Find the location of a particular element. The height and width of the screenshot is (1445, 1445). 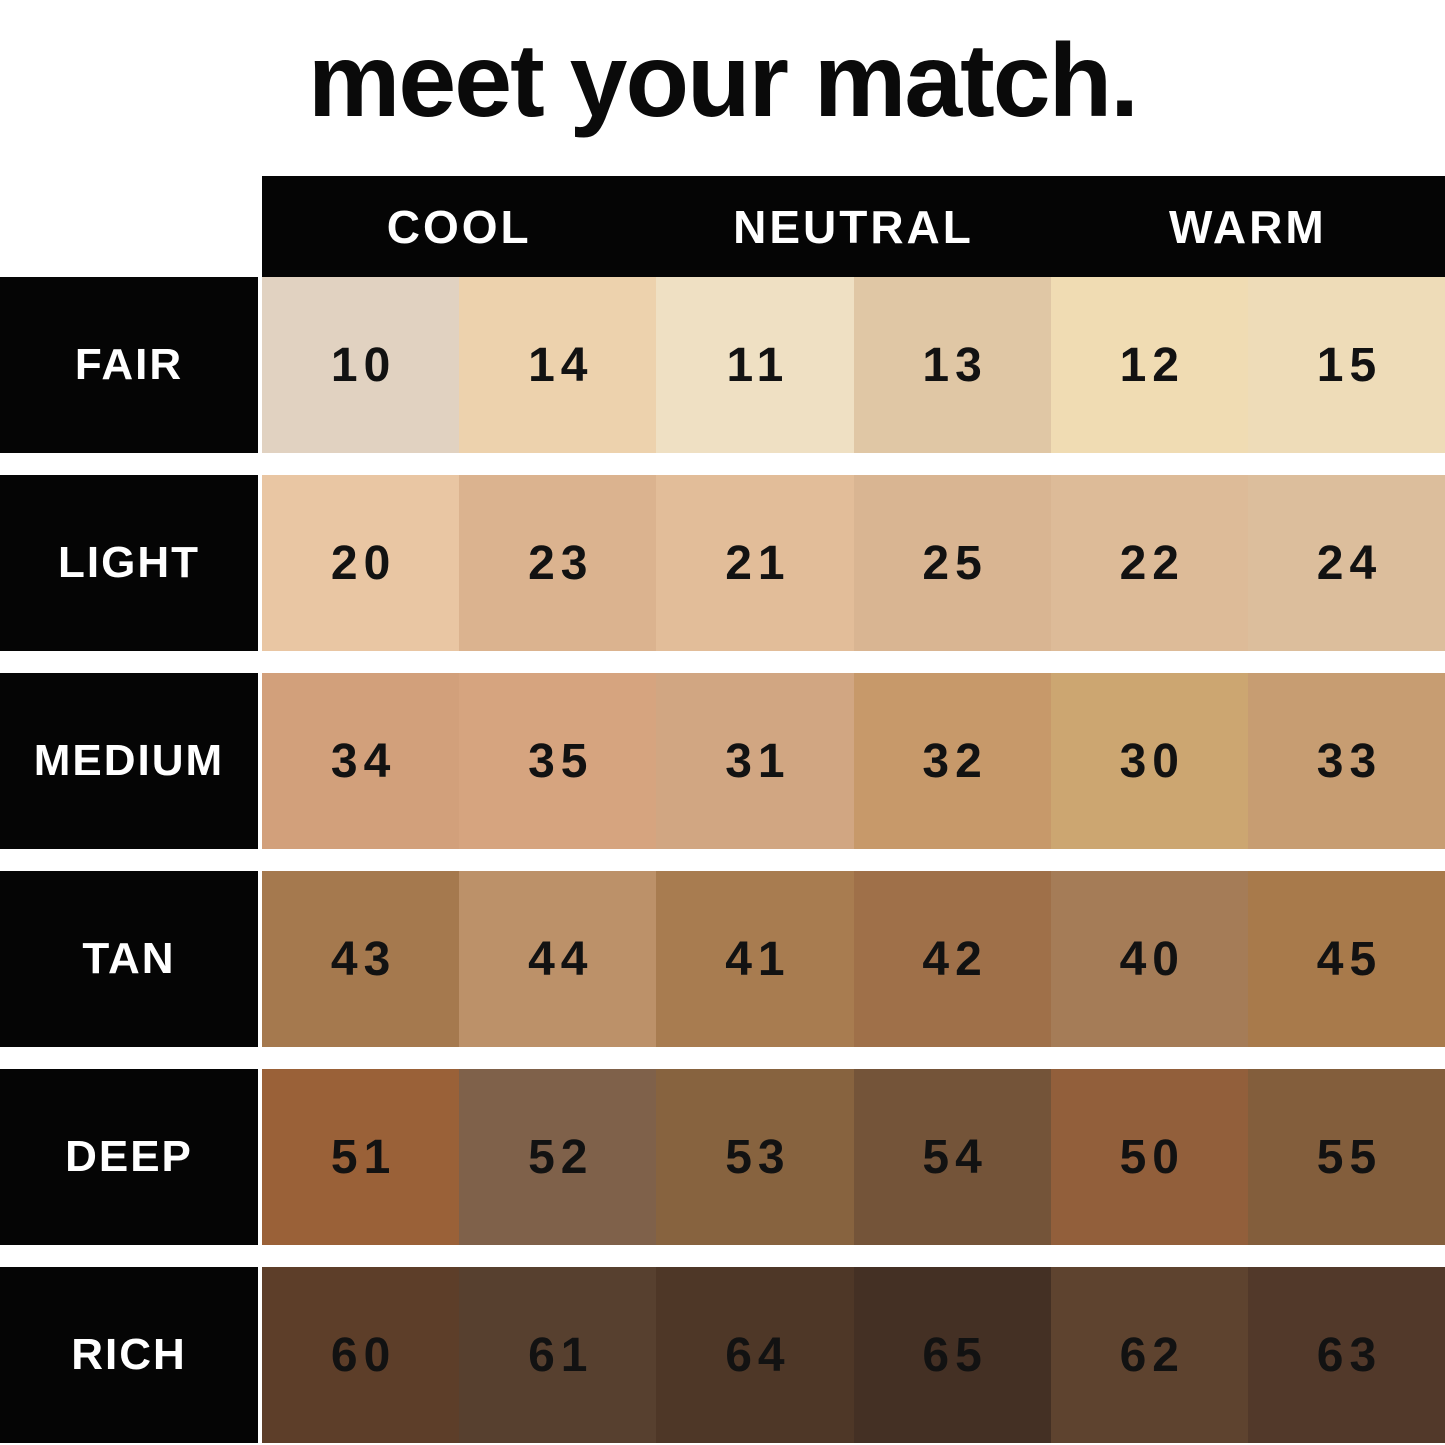

shade-number: 65 is located at coordinates (955, 1355).